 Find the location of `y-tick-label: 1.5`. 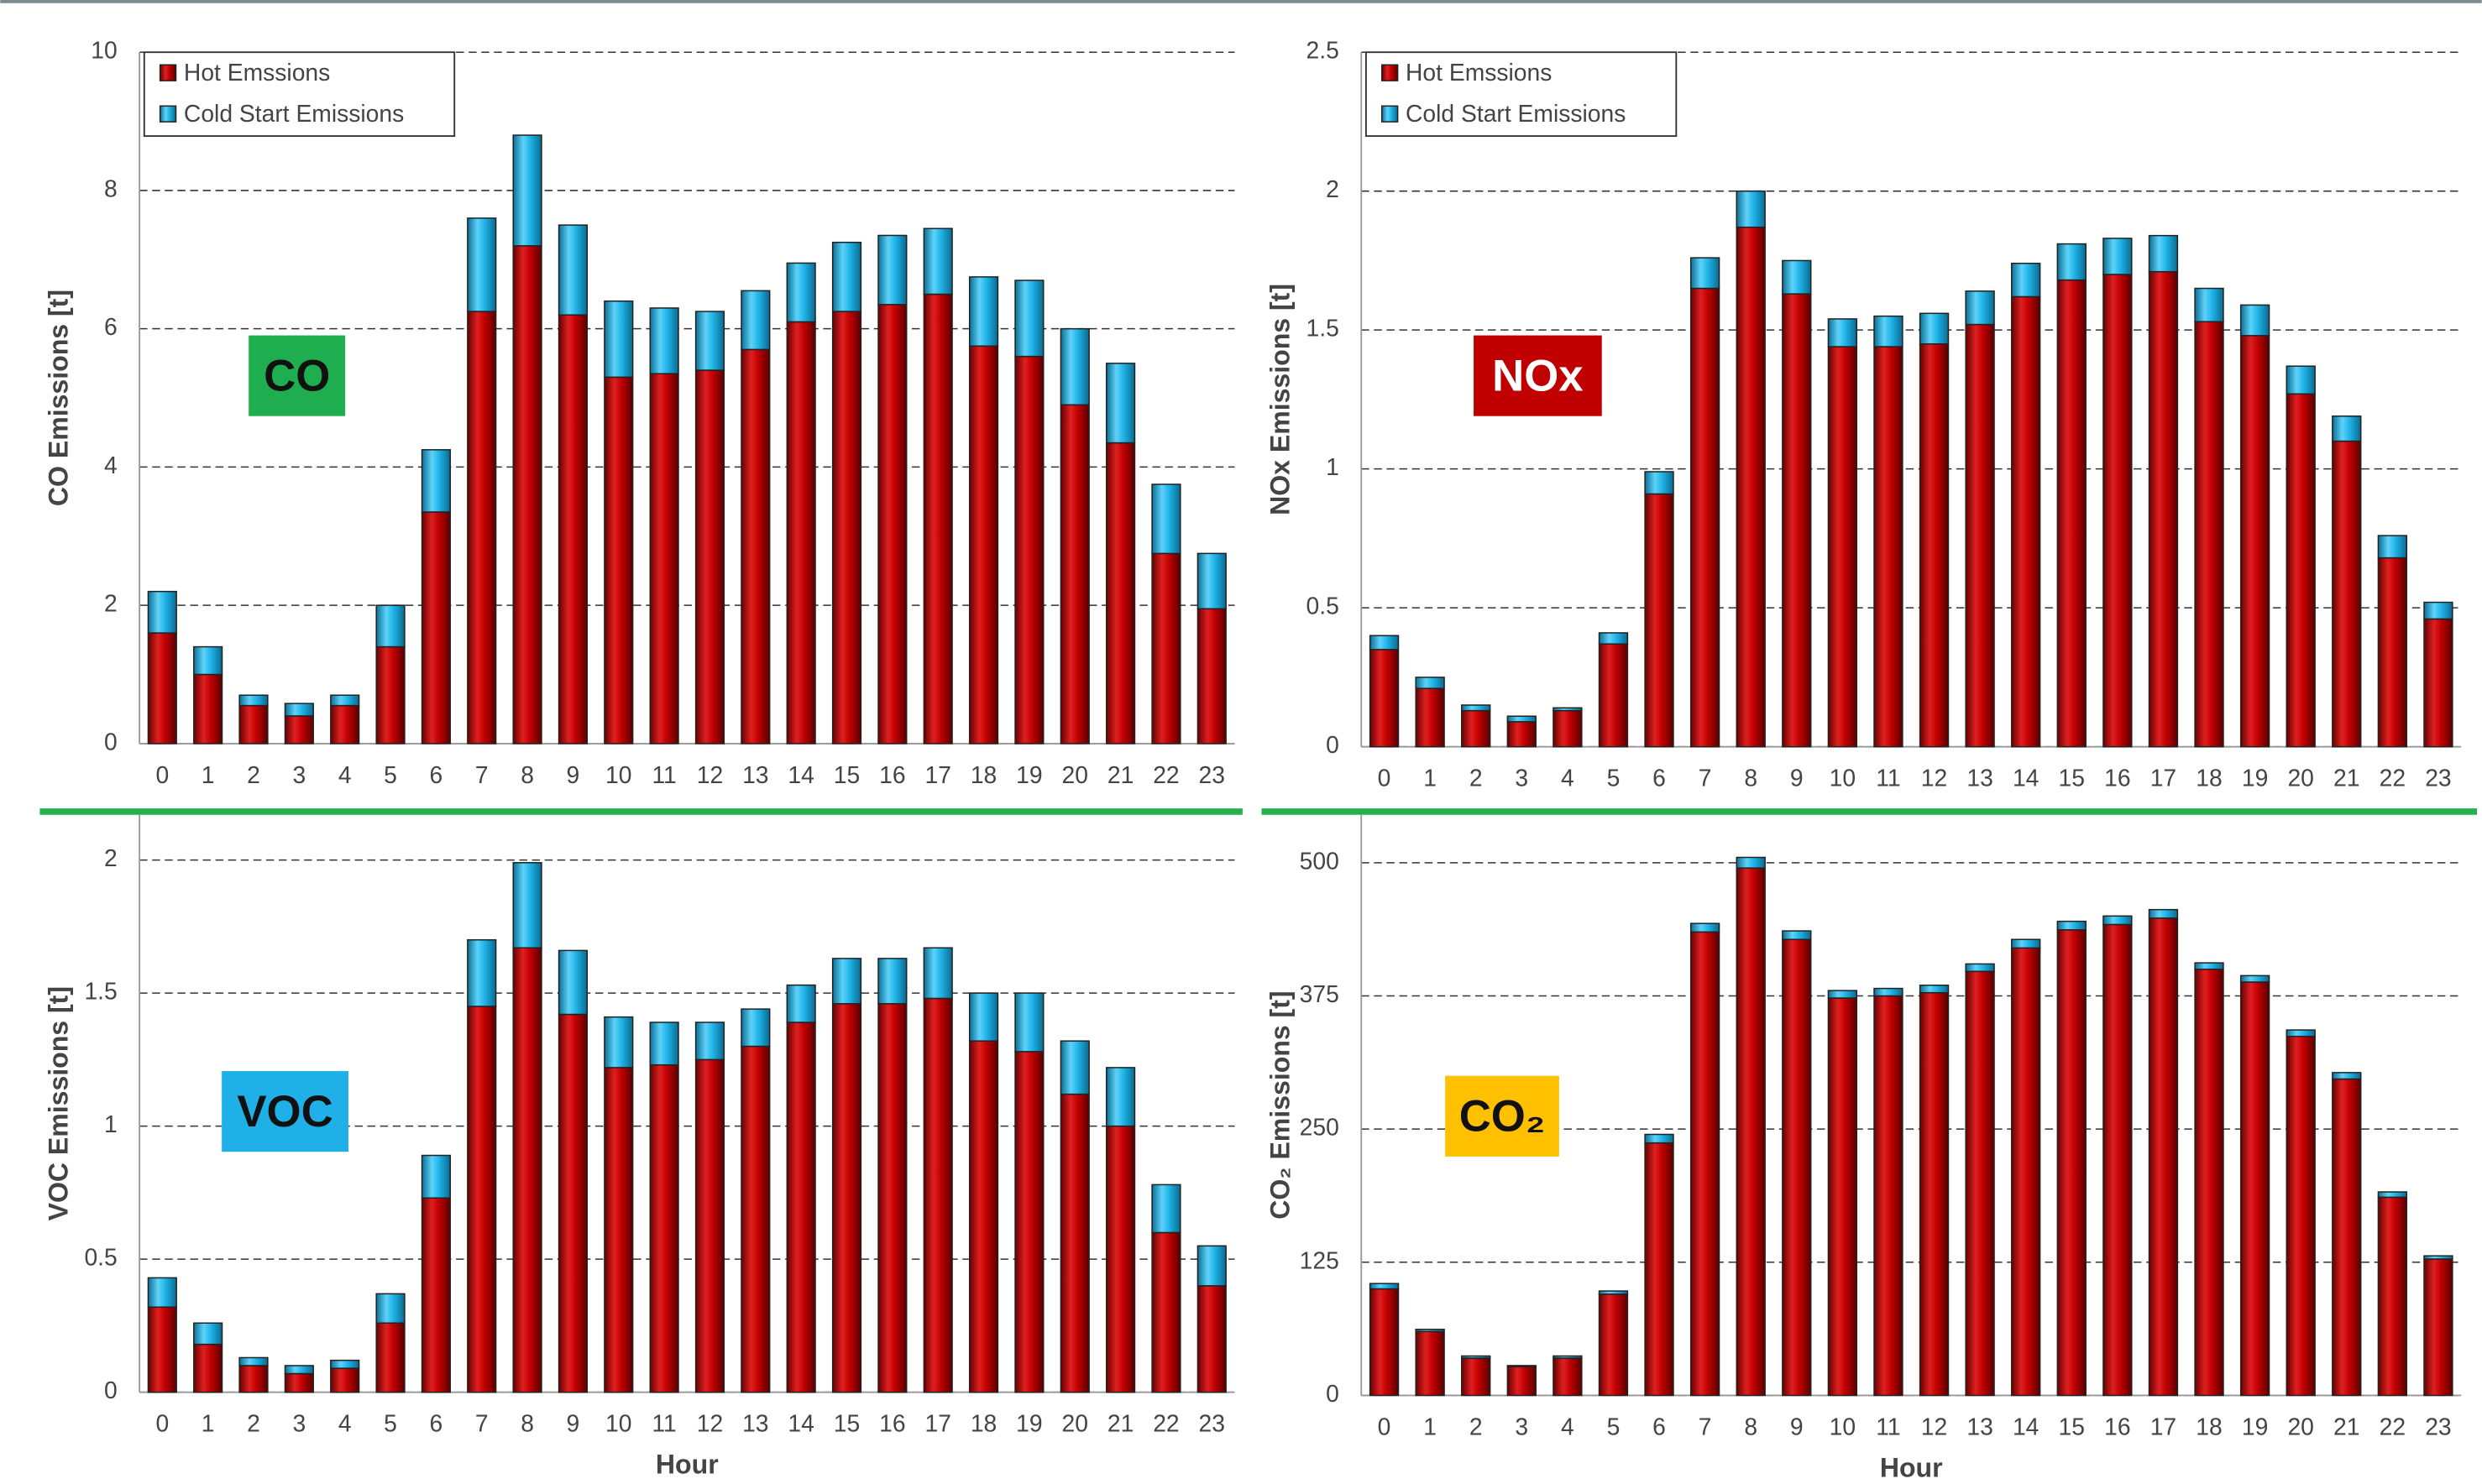

y-tick-label: 1.5 is located at coordinates (1322, 328).